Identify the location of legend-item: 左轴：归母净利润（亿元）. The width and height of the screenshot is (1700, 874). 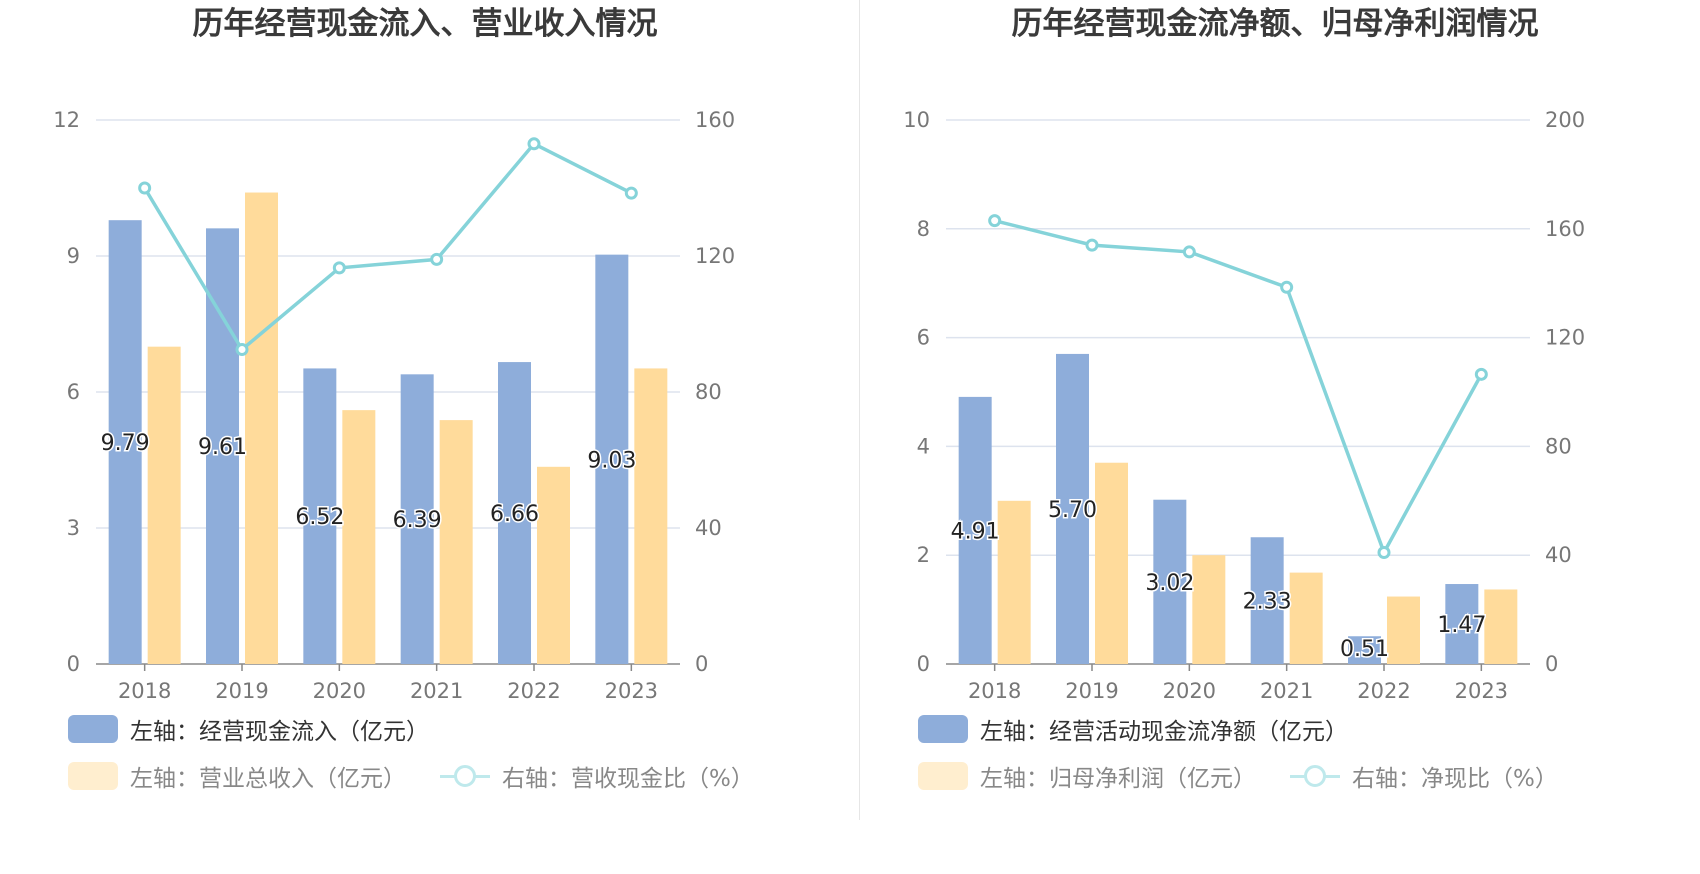
(1087, 776).